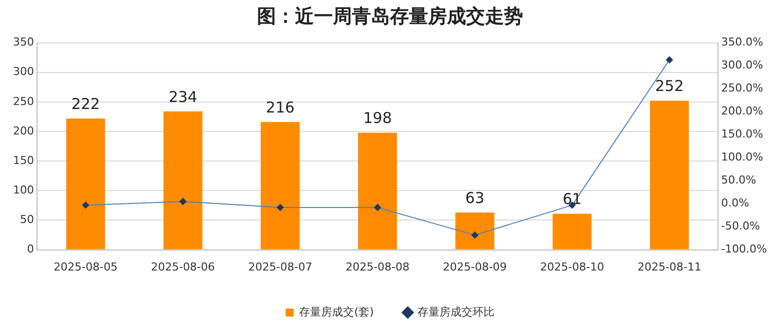 The width and height of the screenshot is (780, 328). What do you see at coordinates (23, 101) in the screenshot?
I see `y-tick-label: 250` at bounding box center [23, 101].